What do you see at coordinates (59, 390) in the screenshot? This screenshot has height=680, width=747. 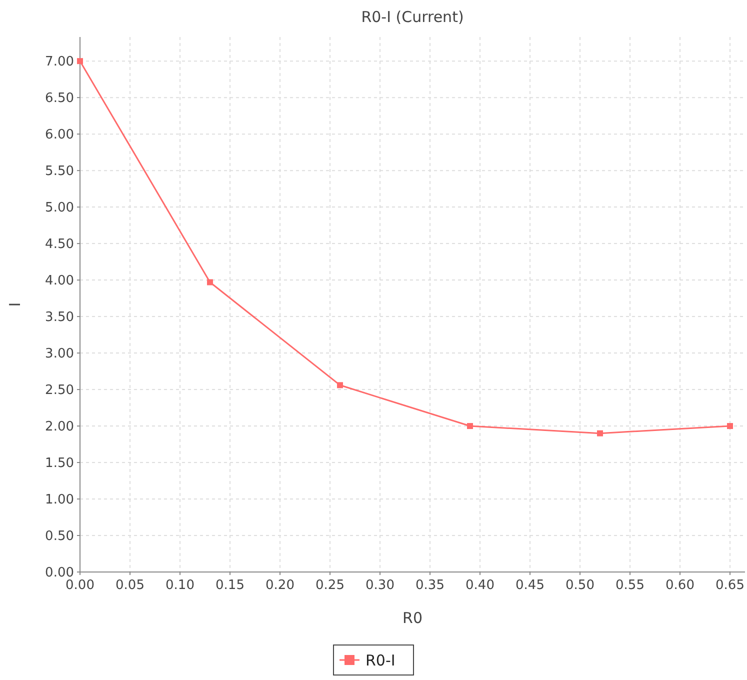 I see `y-tick-label: 2.50` at bounding box center [59, 390].